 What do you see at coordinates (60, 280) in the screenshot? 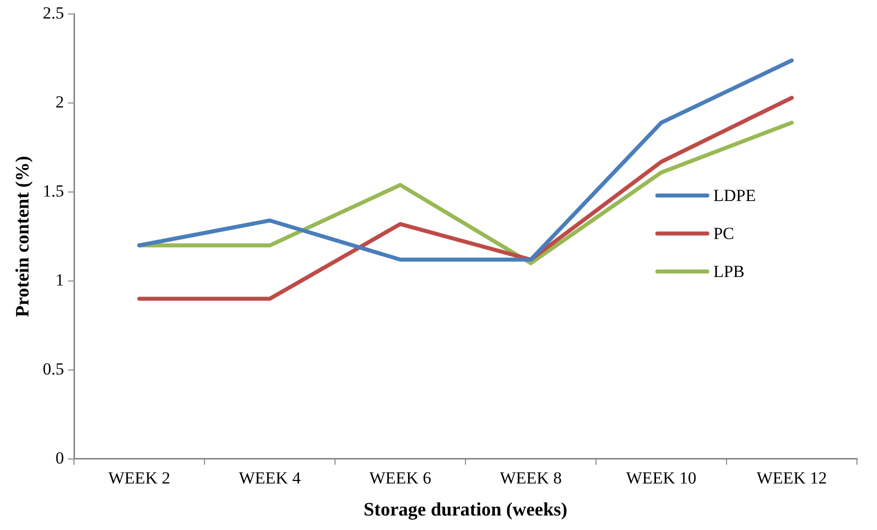
I see `y-tick-label: 1` at bounding box center [60, 280].